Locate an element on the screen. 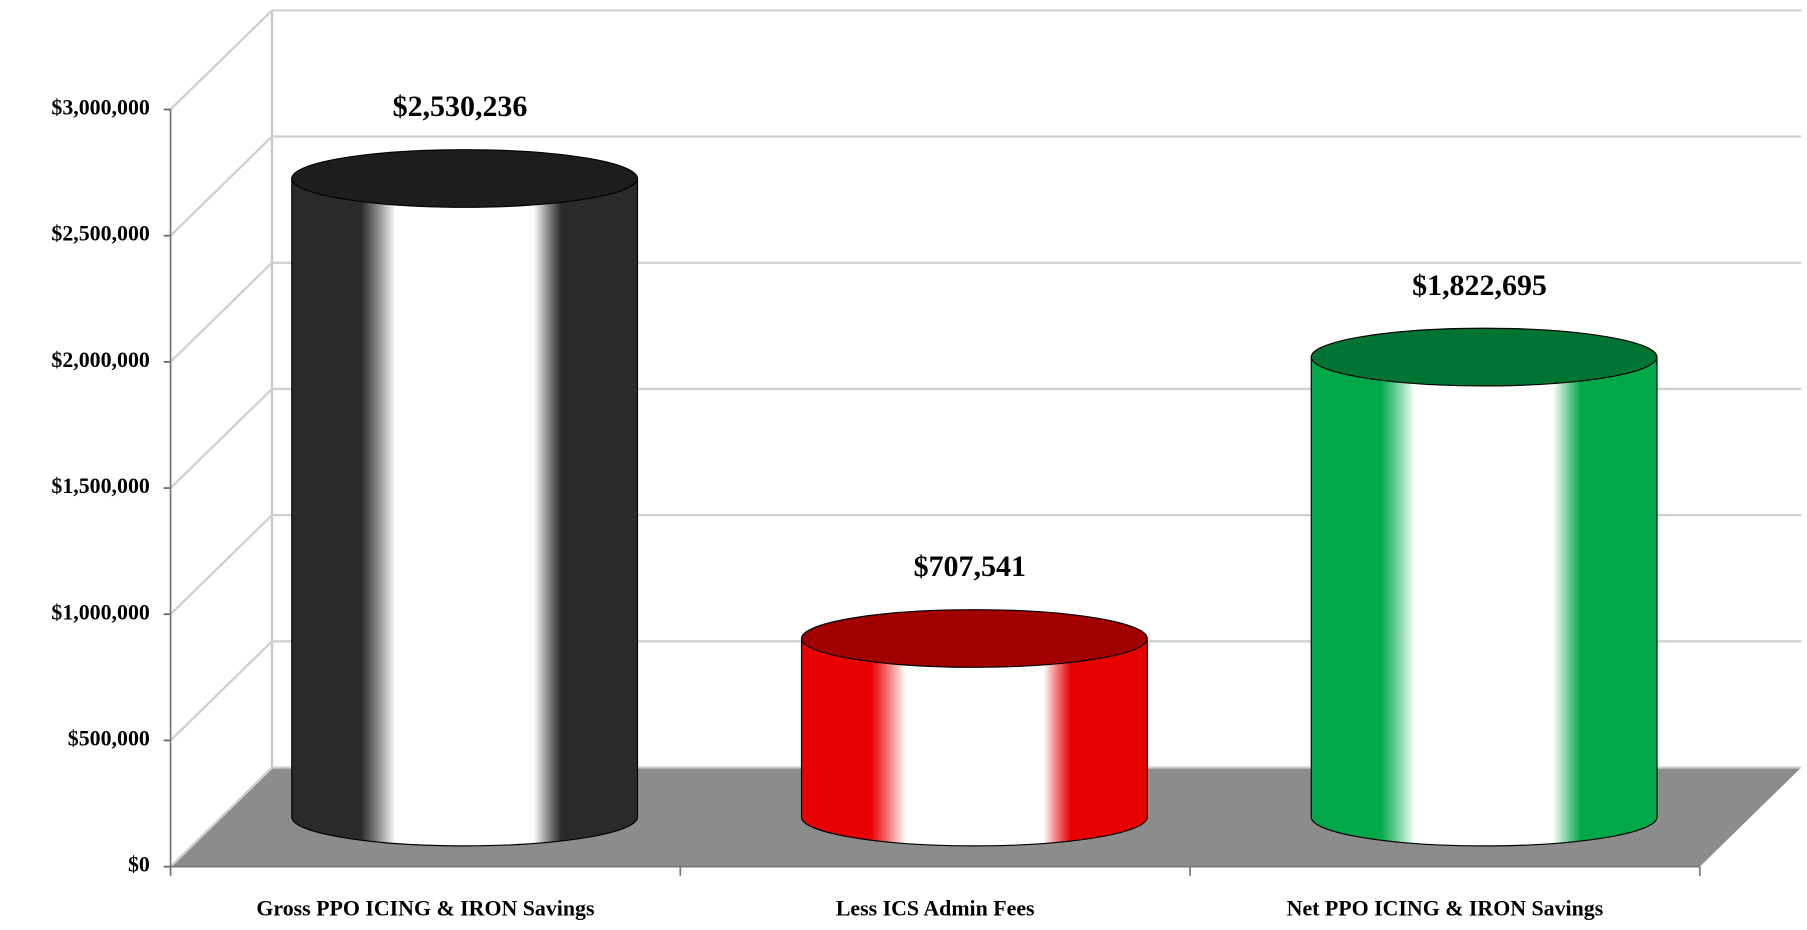  value-label: $2,530,236 is located at coordinates (460, 106).